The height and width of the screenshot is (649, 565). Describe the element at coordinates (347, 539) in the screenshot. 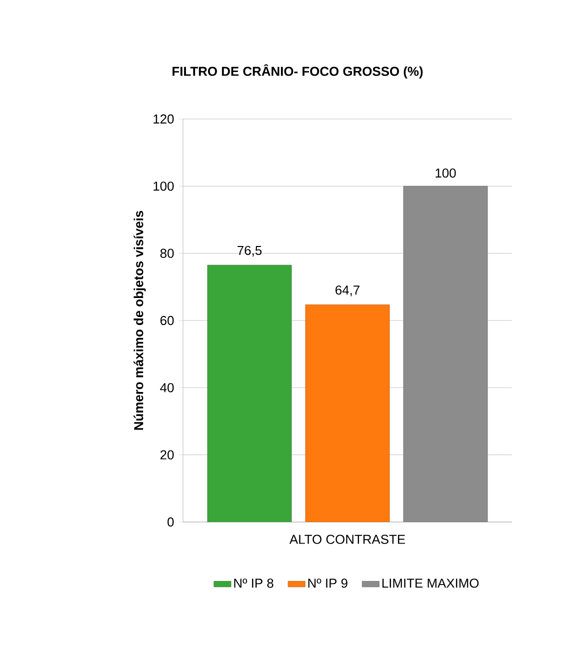

I see `x-tick-label: ALTO CONTRASTE` at that location.